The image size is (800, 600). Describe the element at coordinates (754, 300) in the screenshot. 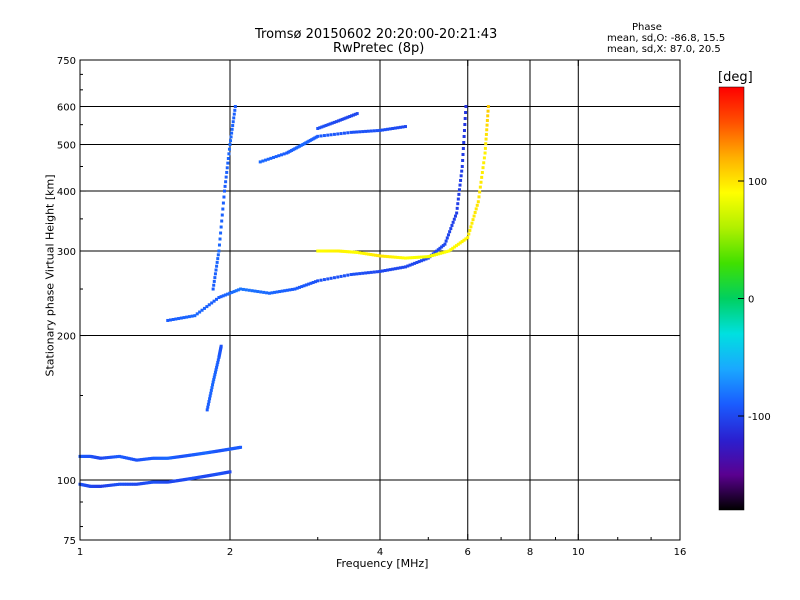

I see `colorbar-ticks: 100 0 -100` at that location.